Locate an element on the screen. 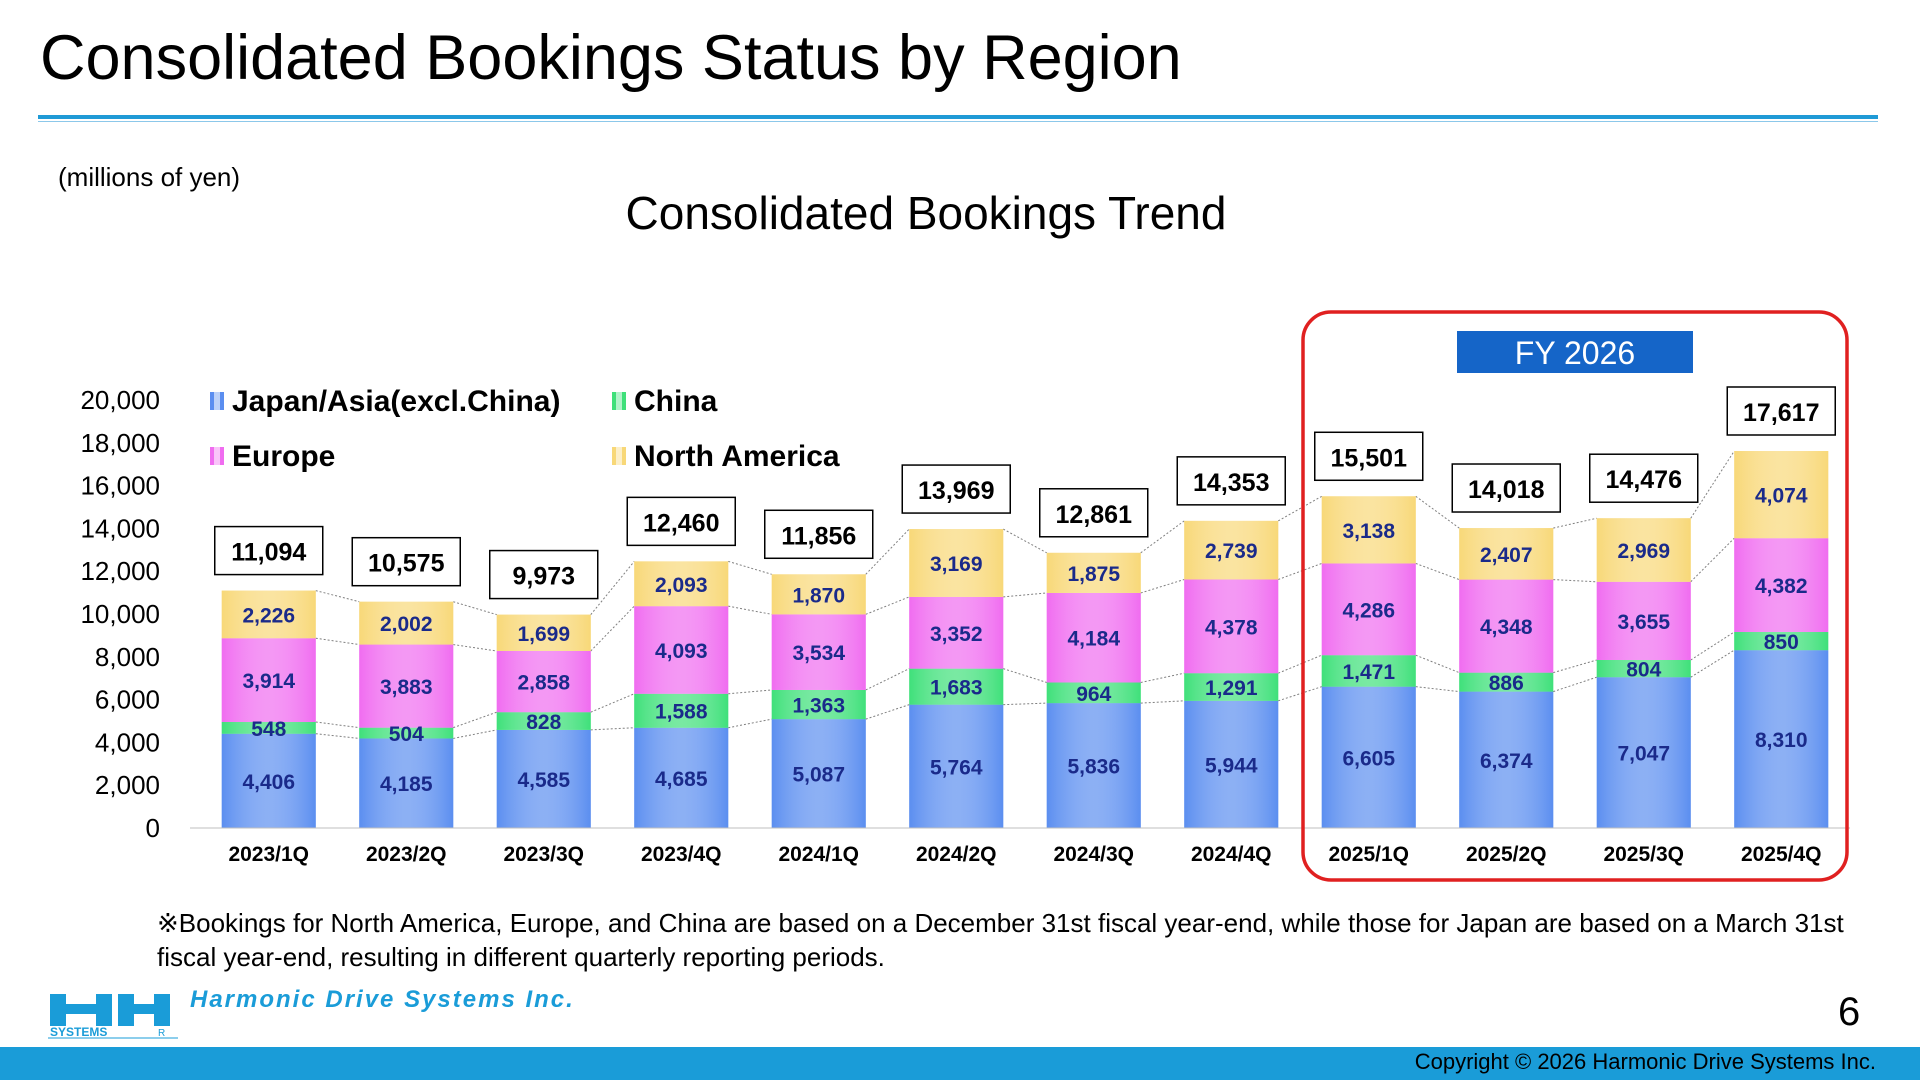 The image size is (1920, 1080). data-label: 6,605 is located at coordinates (1368, 758).